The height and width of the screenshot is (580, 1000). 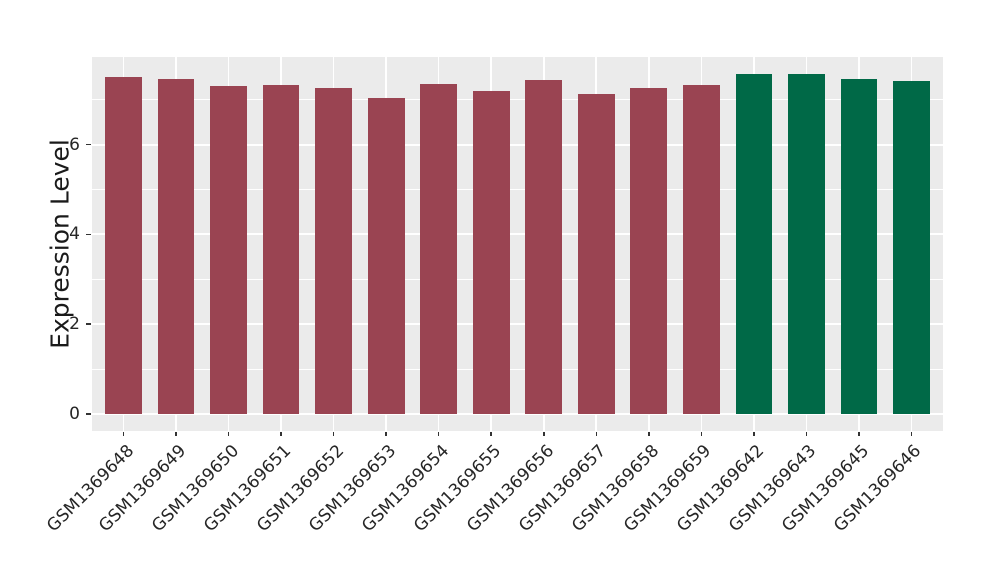 What do you see at coordinates (176, 246) in the screenshot?
I see `bar-GSM1369649` at bounding box center [176, 246].